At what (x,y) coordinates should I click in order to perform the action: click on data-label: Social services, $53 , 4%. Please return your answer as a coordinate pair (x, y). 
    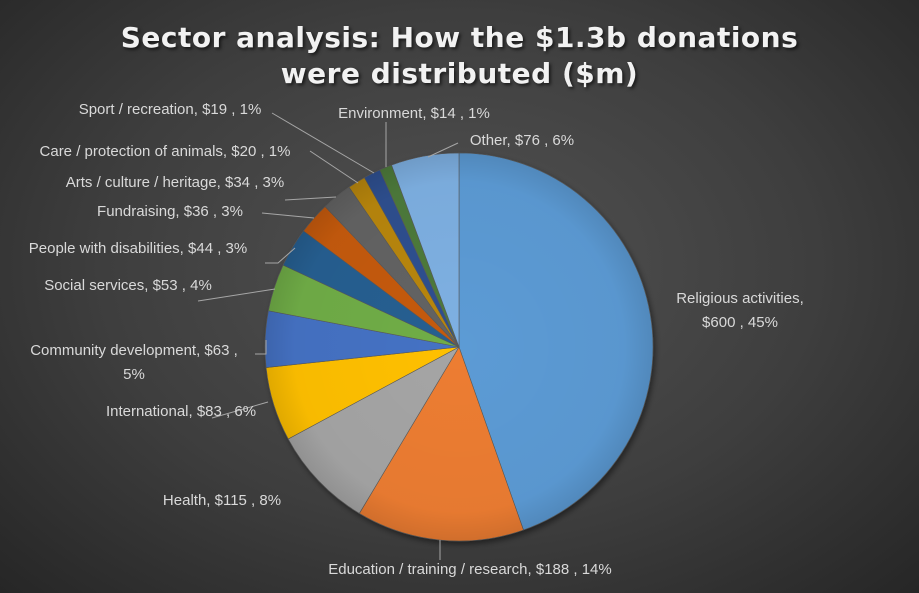
    Looking at the image, I should click on (128, 285).